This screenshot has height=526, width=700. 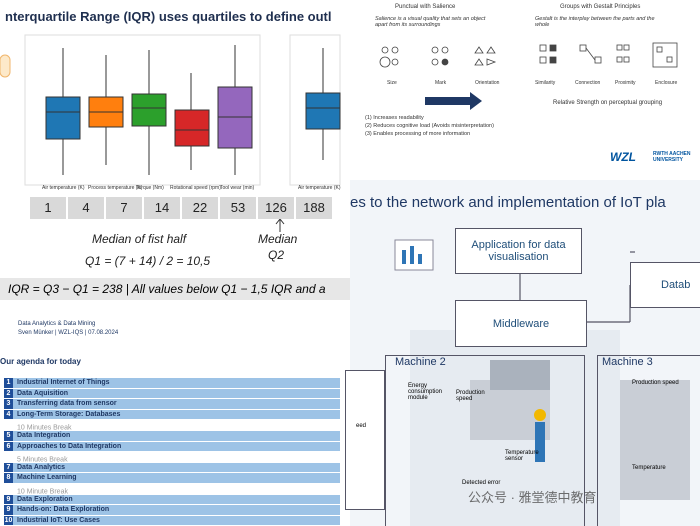 What do you see at coordinates (8, 436) in the screenshot?
I see `agenda-number: 5` at bounding box center [8, 436].